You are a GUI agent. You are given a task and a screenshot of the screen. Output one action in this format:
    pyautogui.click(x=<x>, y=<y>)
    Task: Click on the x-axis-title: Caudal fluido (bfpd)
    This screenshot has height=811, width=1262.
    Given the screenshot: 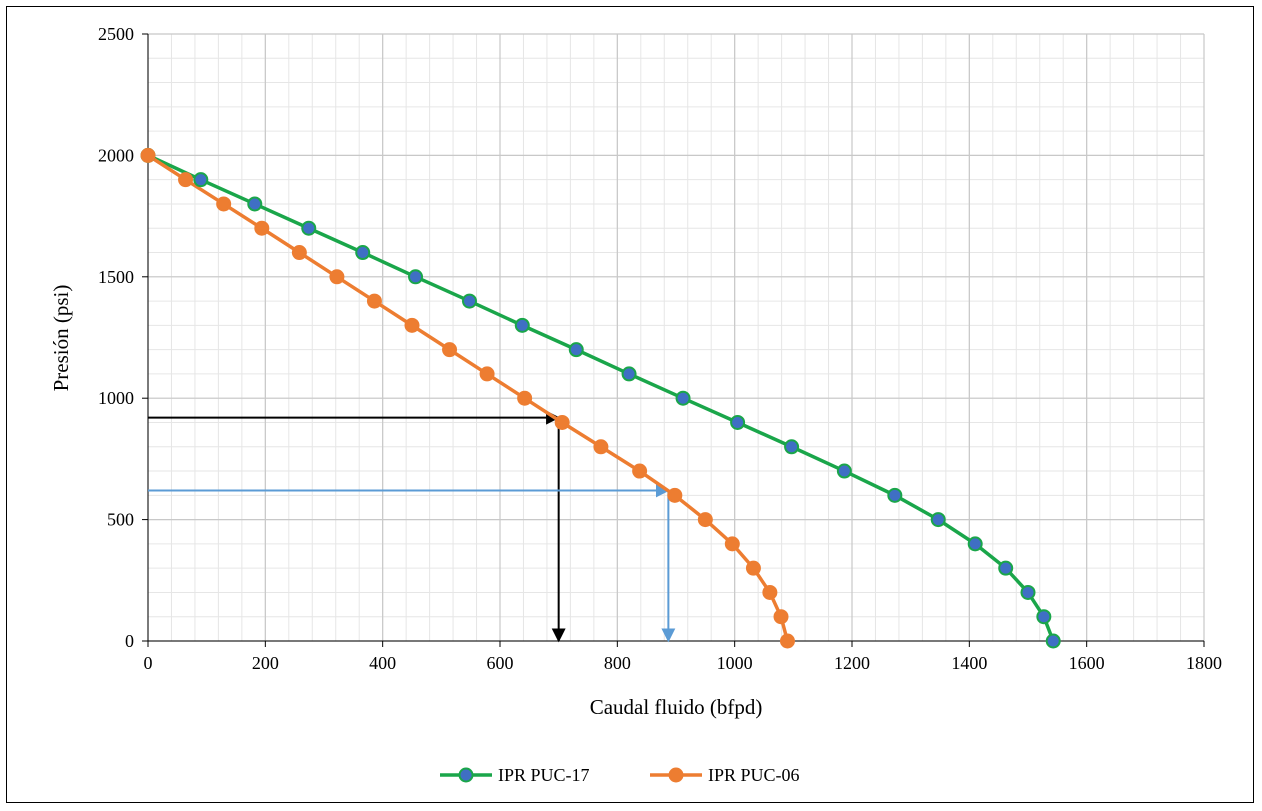 What is the action you would take?
    pyautogui.click(x=676, y=707)
    